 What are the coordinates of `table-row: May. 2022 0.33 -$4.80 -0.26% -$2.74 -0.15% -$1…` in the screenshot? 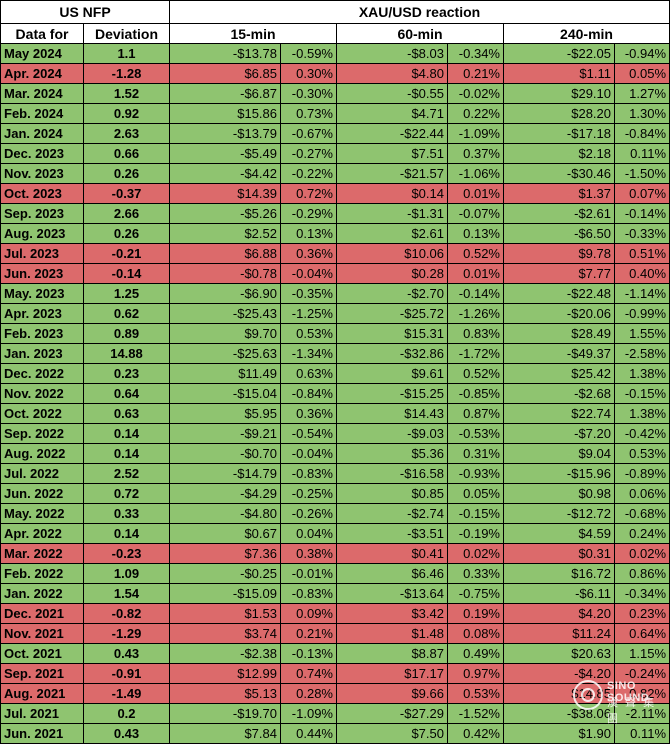 It's located at (335, 513).